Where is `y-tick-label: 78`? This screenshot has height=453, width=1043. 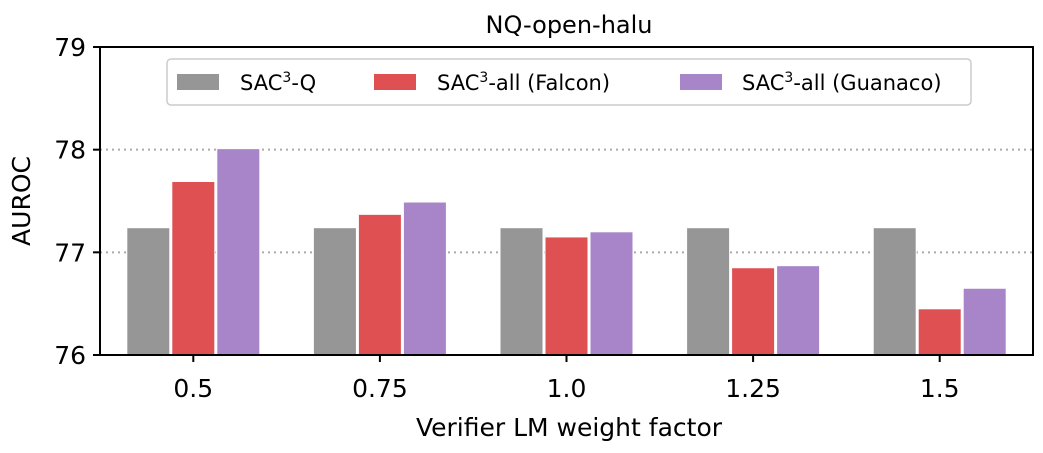 y-tick-label: 78 is located at coordinates (70, 150).